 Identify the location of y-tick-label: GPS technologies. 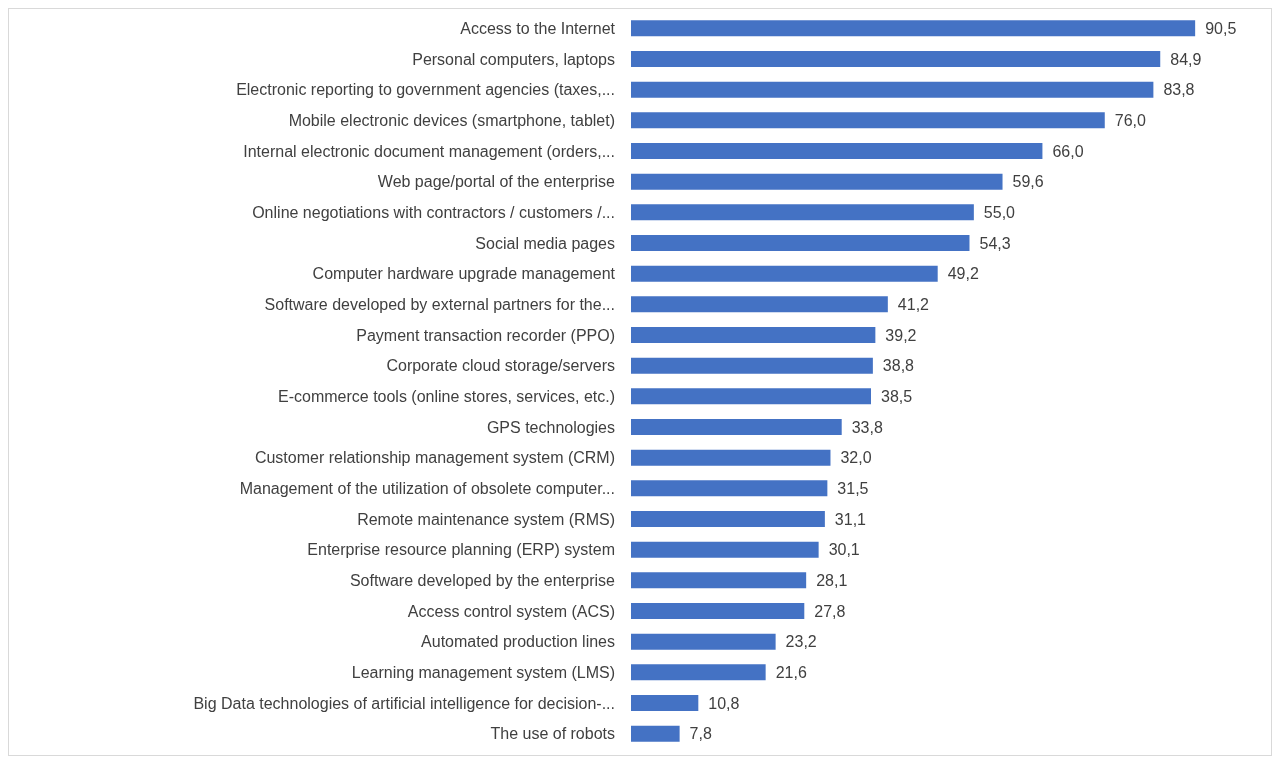
(550, 427).